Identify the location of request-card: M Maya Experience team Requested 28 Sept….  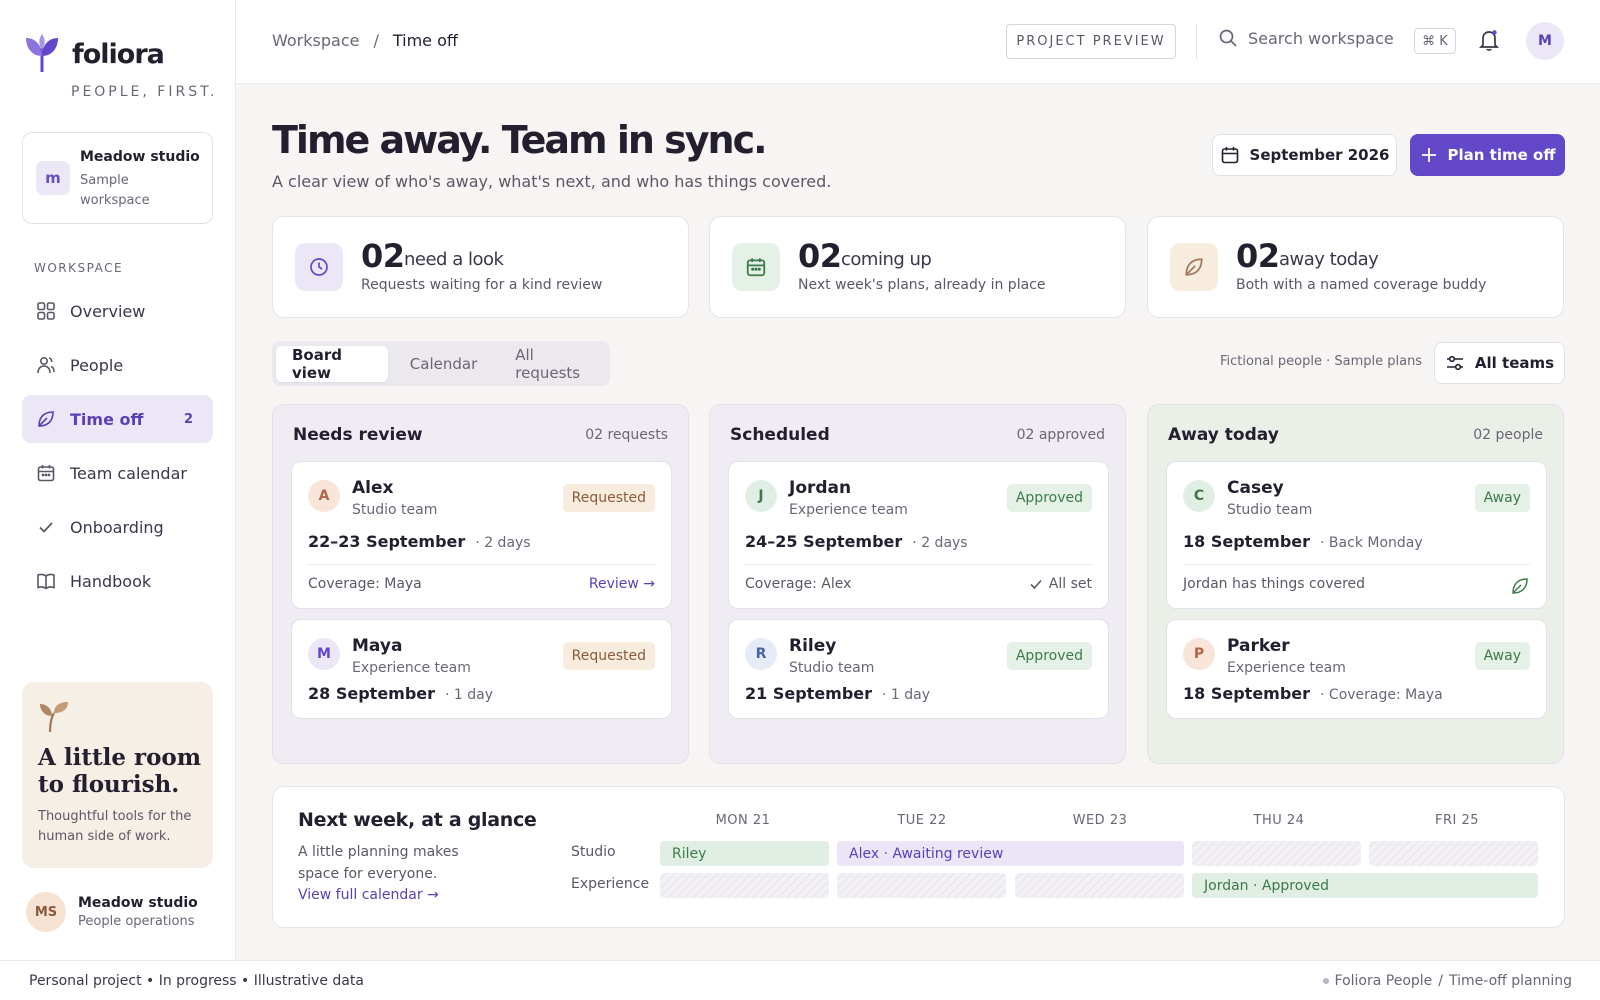
(481, 669).